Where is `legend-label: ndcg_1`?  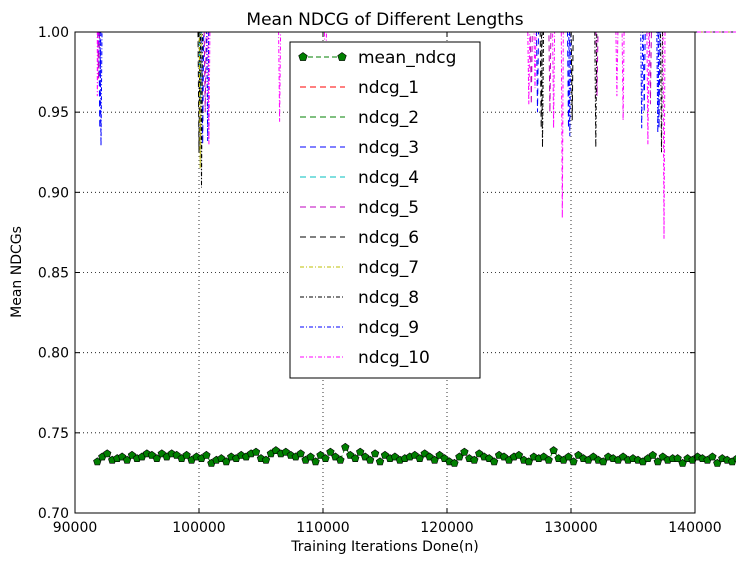 legend-label: ndcg_1 is located at coordinates (388, 88).